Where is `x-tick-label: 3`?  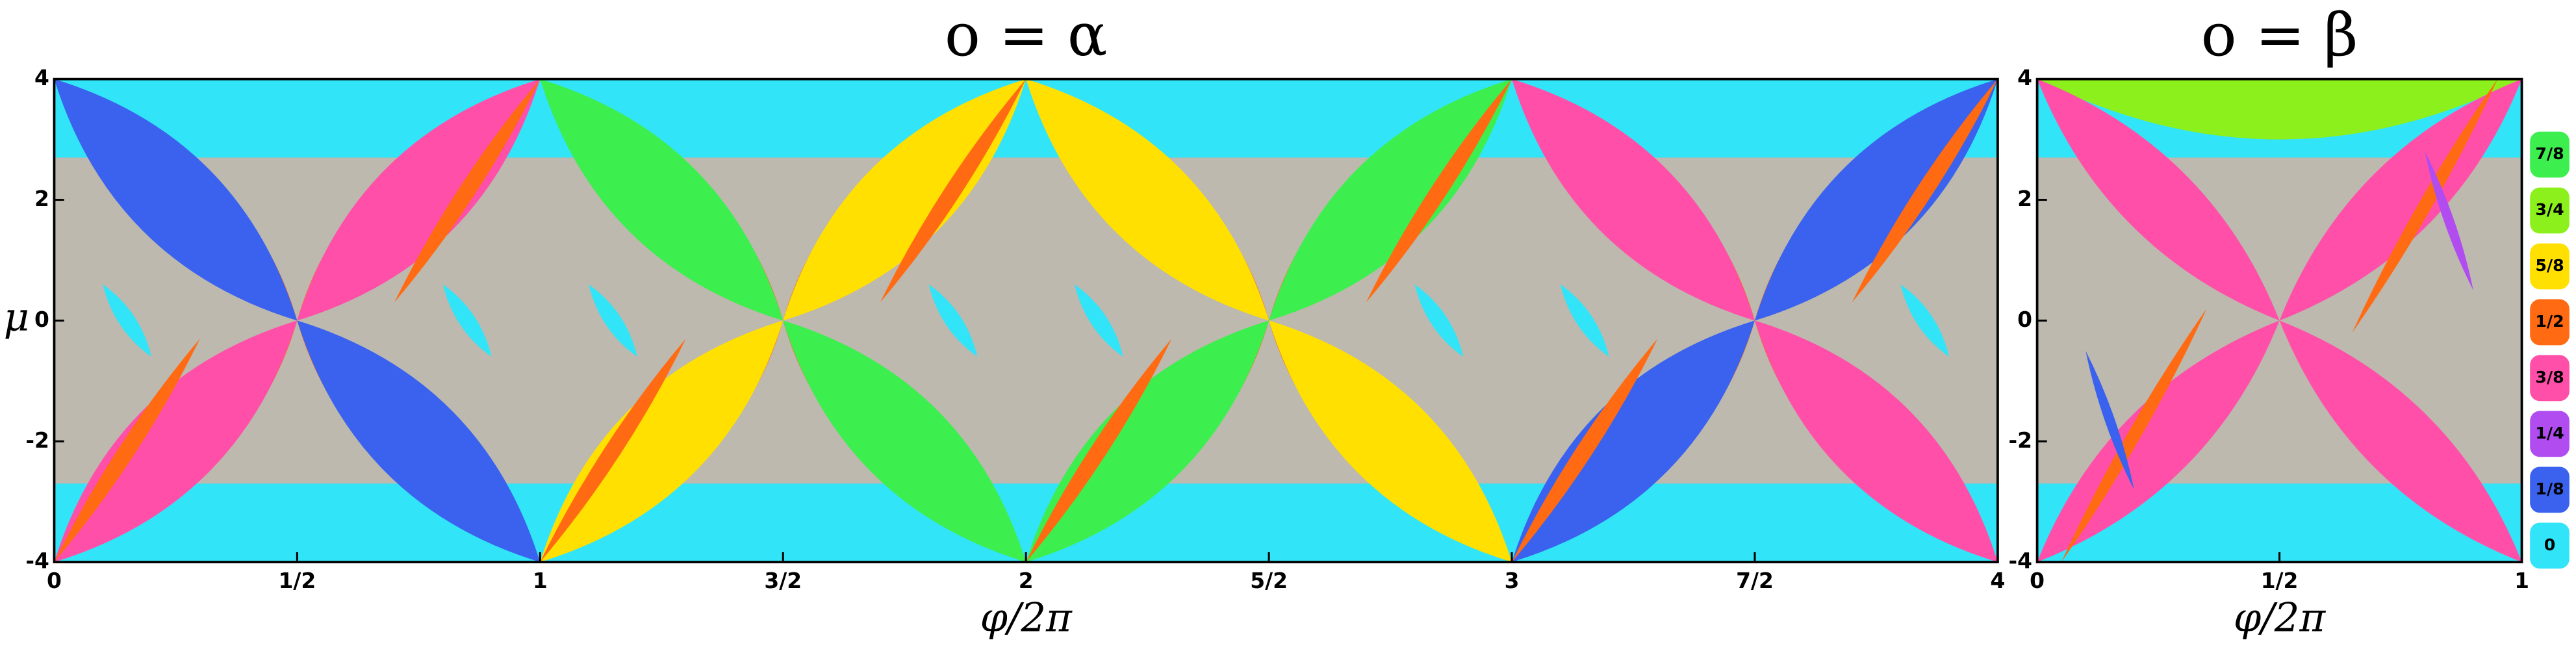 x-tick-label: 3 is located at coordinates (1512, 580).